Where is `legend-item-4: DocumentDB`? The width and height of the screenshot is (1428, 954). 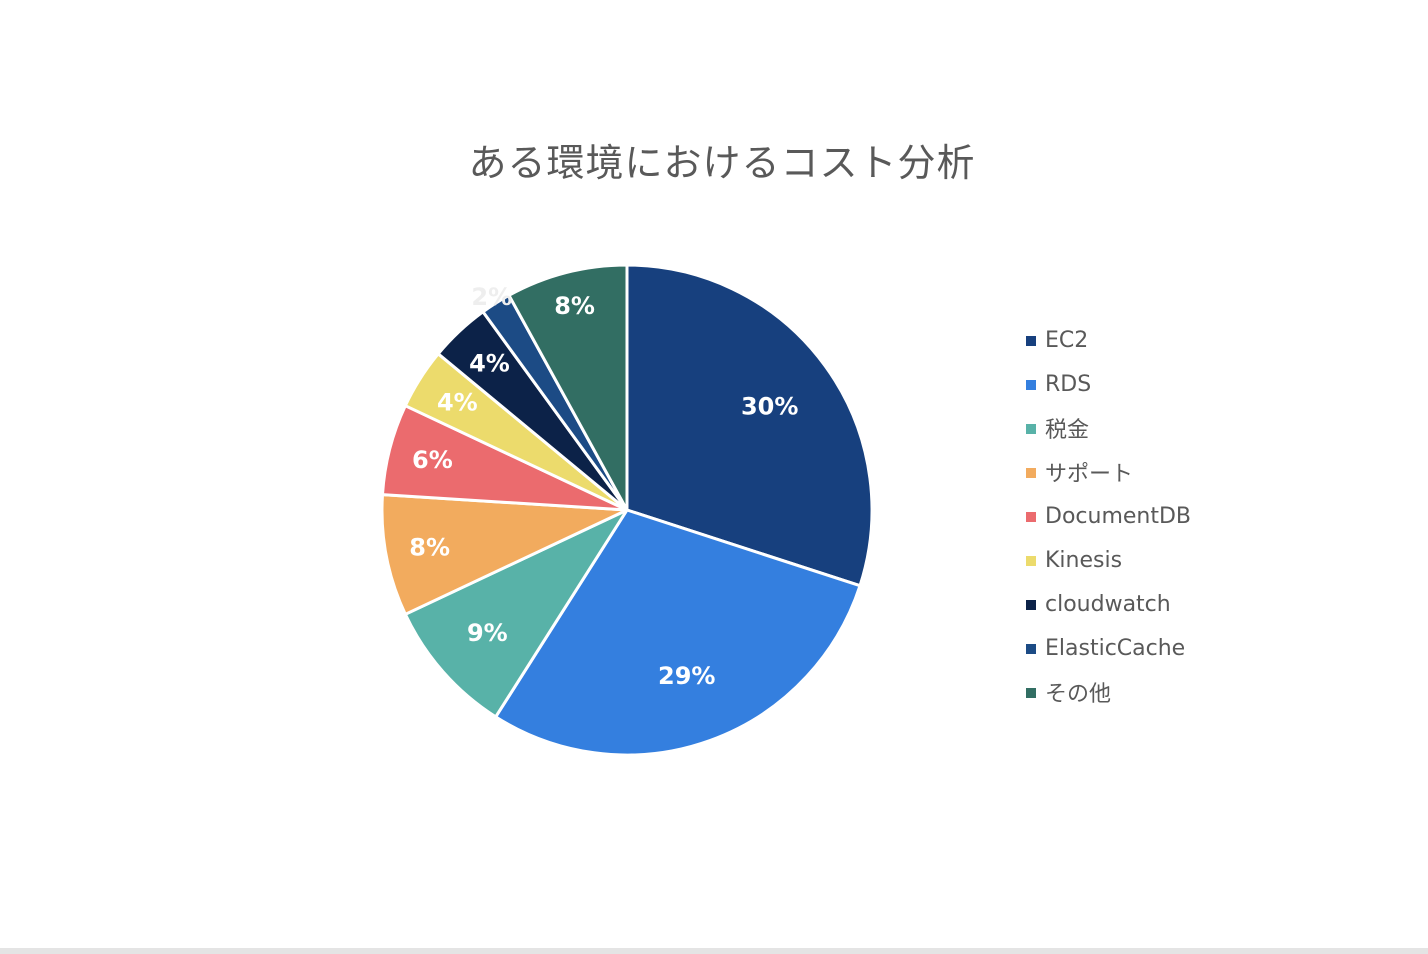 legend-item-4: DocumentDB is located at coordinates (1108, 516).